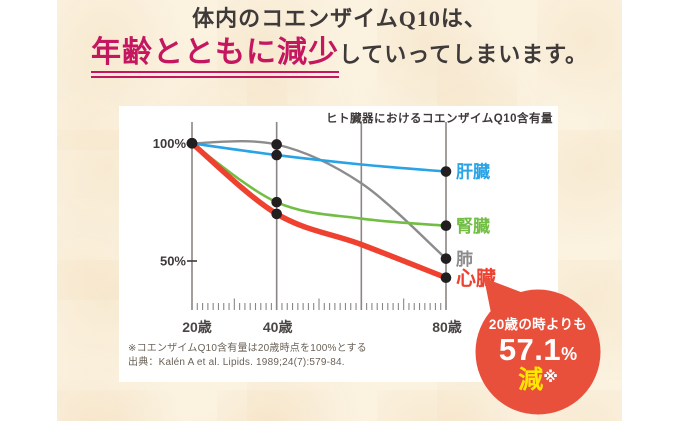  What do you see at coordinates (170, 143) in the screenshot?
I see `y-tick-label: 100%` at bounding box center [170, 143].